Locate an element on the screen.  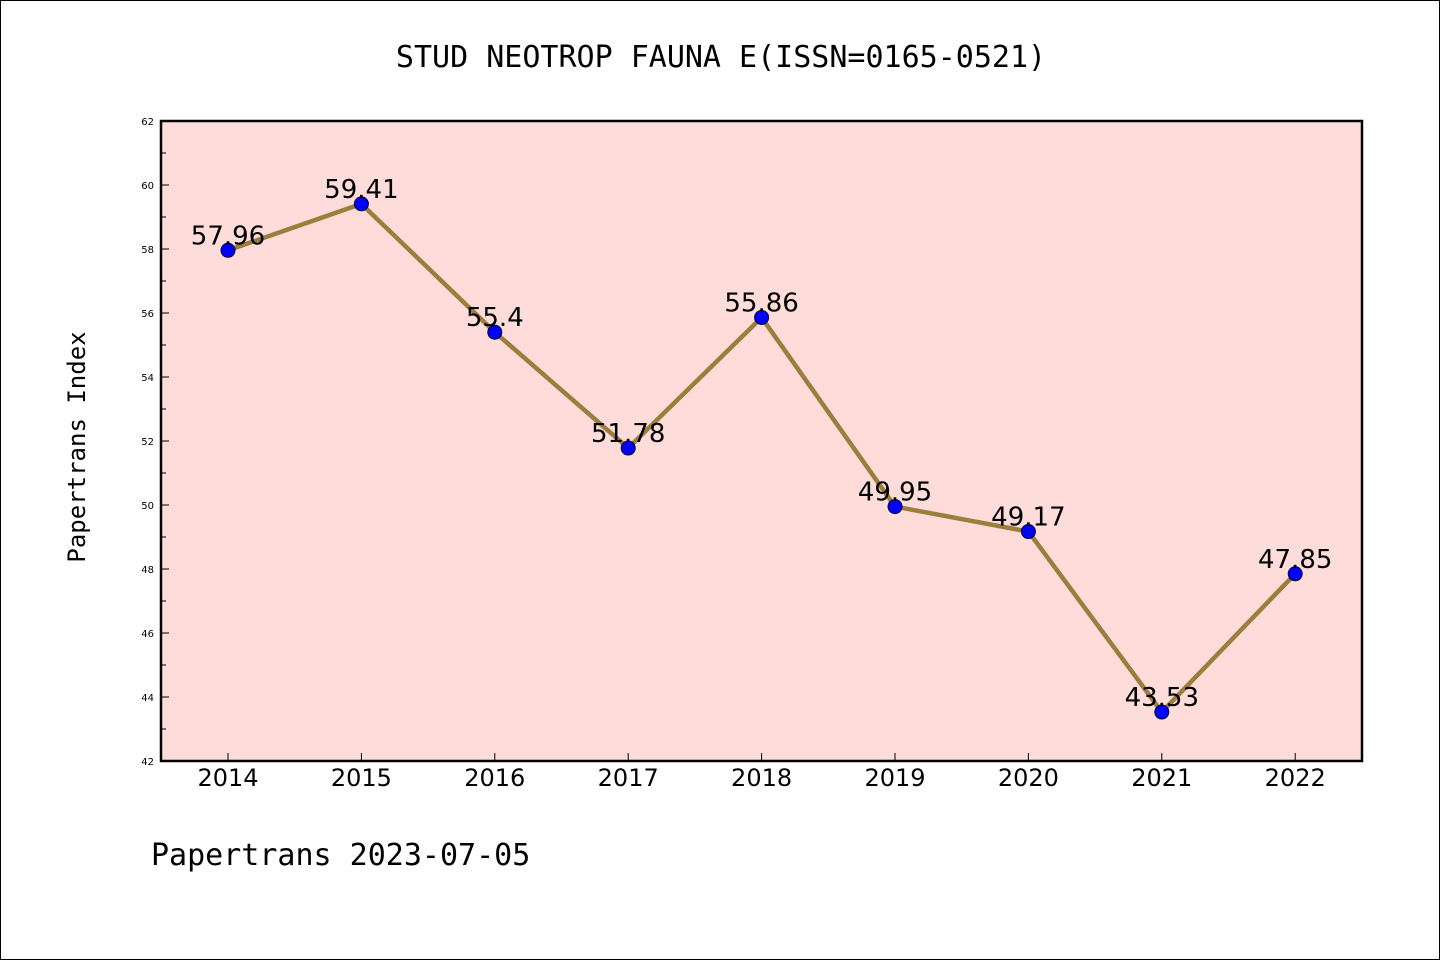
data-label: 49.95 is located at coordinates (895, 493).